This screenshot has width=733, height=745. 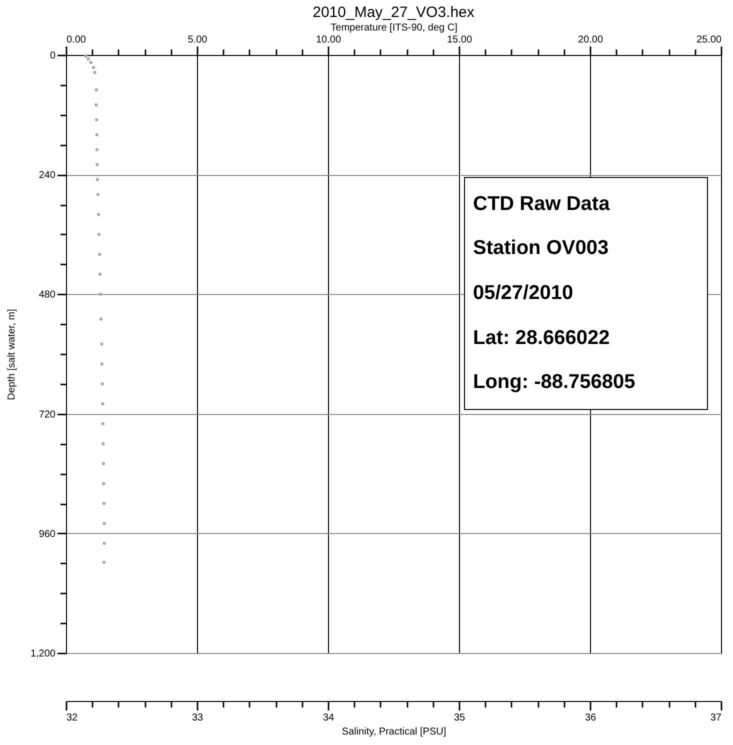 What do you see at coordinates (716, 718) in the screenshot?
I see `x2-tick-label: 37` at bounding box center [716, 718].